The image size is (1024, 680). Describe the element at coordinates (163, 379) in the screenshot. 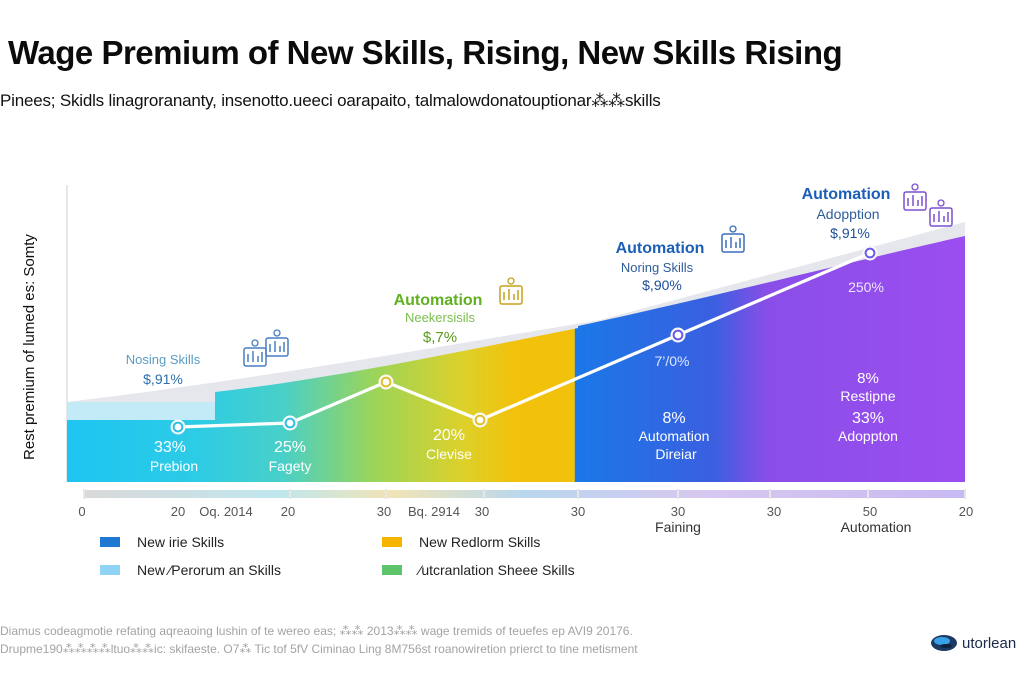

I see `annotation-1-value: $,91%` at that location.